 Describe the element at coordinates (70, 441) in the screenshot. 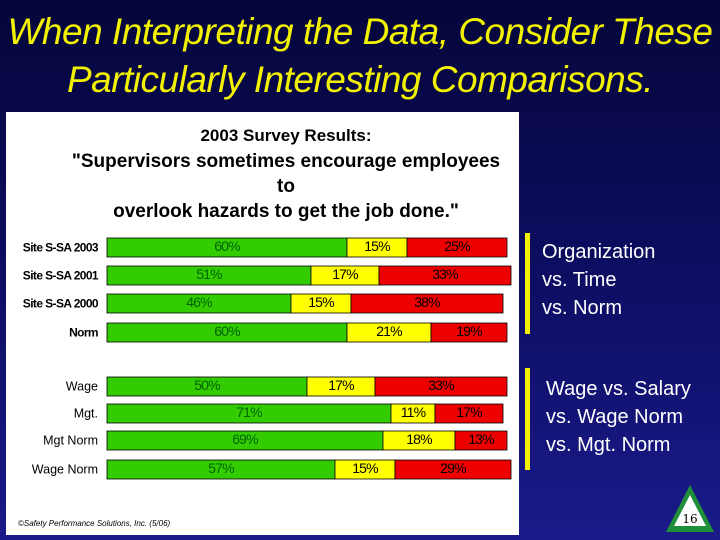

I see `category-label: Mgt Norm` at that location.